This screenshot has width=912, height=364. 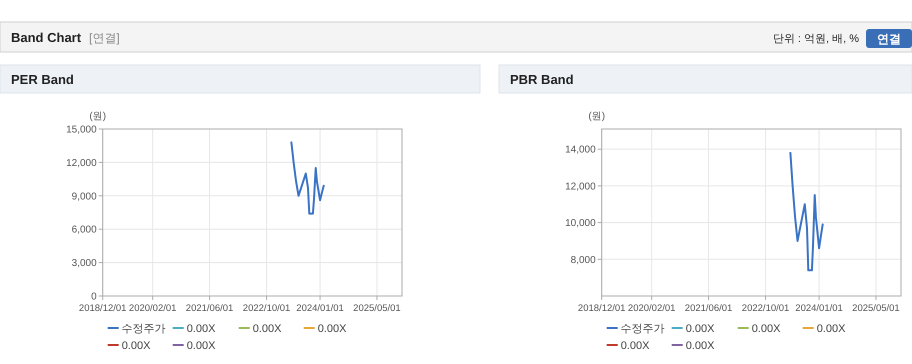 I want to click on y-tick-label: 3,000, so click(x=85, y=264).